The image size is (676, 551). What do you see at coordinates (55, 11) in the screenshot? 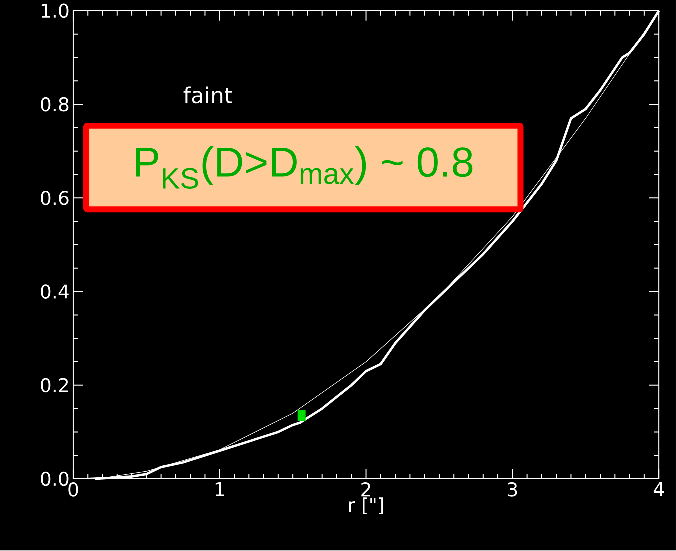
I see `y-tick-label: 1.0` at bounding box center [55, 11].